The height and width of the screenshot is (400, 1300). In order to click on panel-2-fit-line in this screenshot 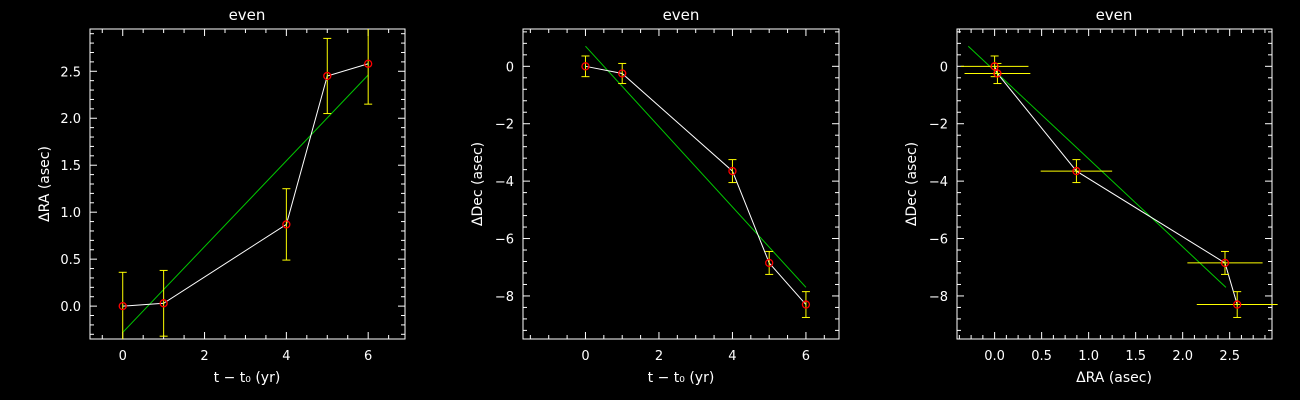, I will do `click(696, 166)`.